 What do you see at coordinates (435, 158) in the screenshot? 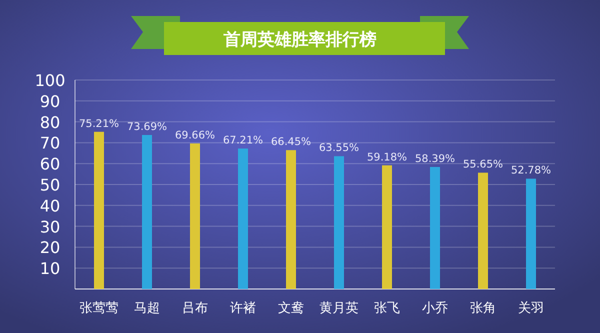
I see `data-label: 58.39%` at bounding box center [435, 158].